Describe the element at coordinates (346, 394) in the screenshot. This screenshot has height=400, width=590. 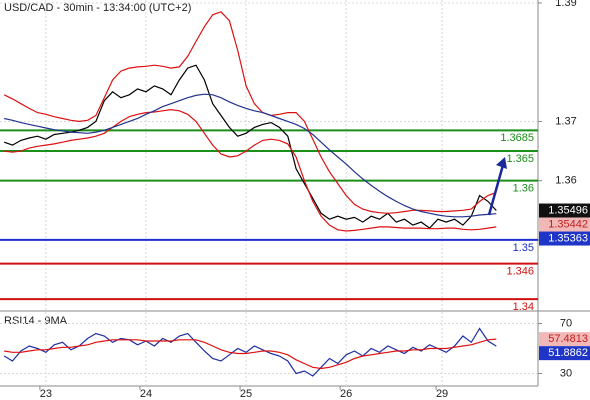
I see `x-tick-label: 26` at that location.